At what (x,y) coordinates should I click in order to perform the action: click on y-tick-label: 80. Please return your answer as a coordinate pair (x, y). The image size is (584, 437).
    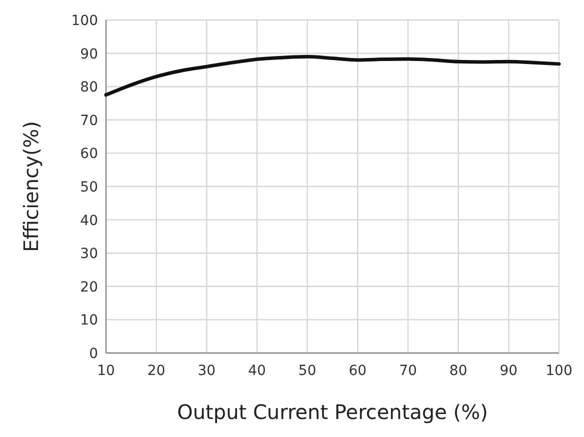
    Looking at the image, I should click on (89, 88).